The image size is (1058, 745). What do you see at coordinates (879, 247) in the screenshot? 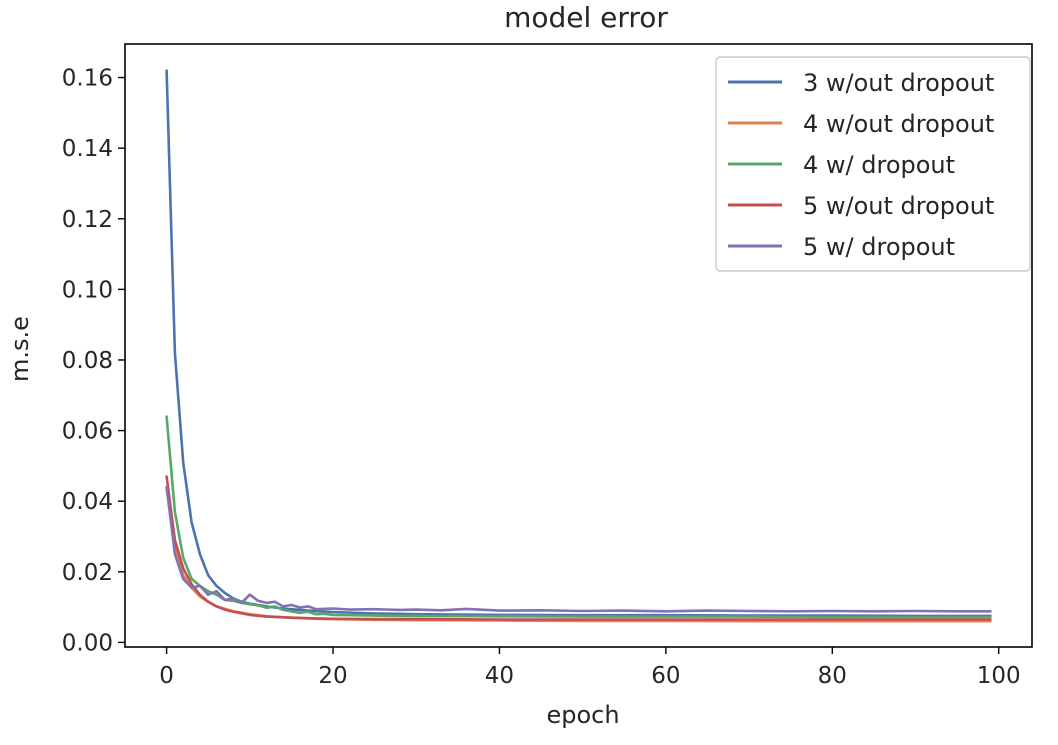
I see `legend-label: 5 w/ dropout` at bounding box center [879, 247].